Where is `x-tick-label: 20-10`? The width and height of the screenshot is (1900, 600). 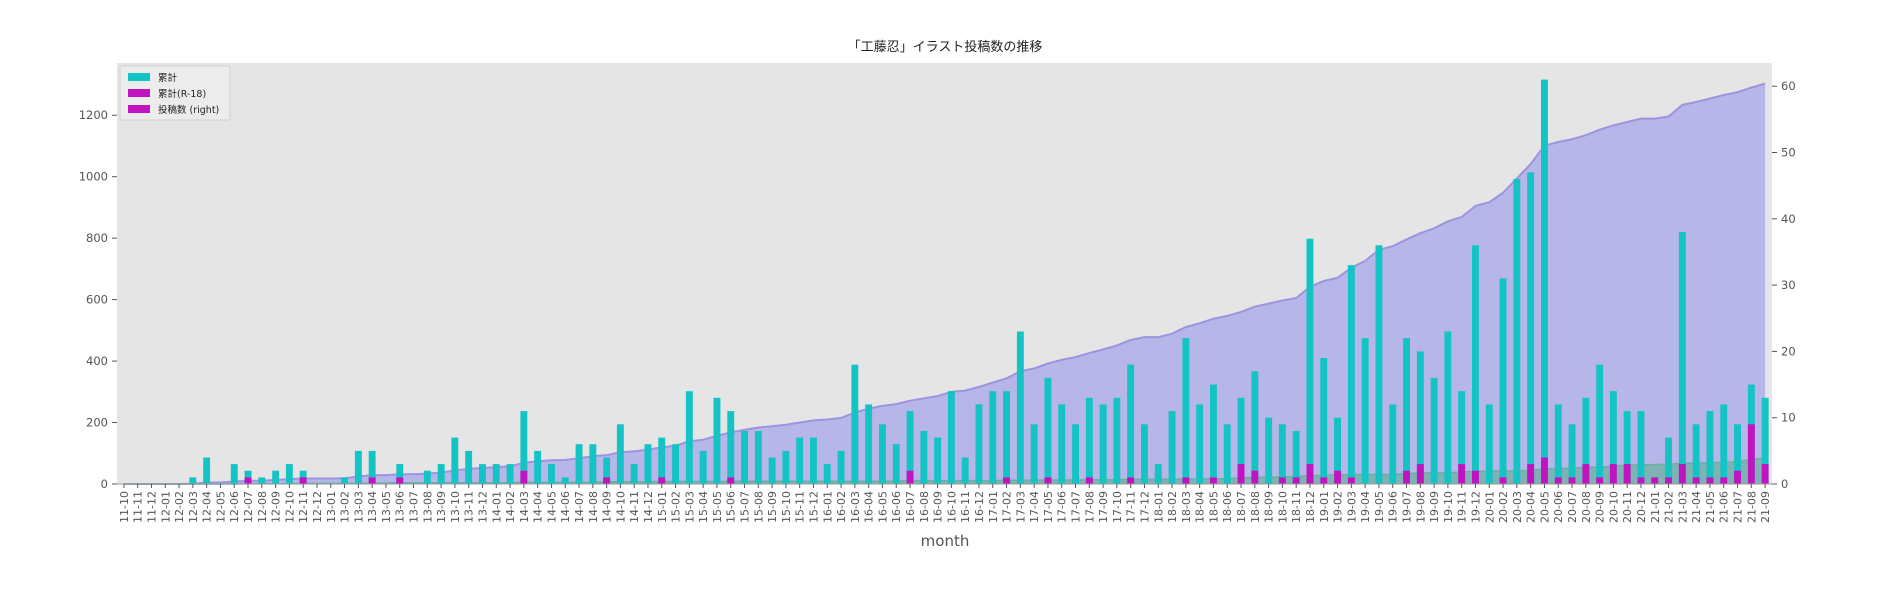
x-tick-label: 20-10 is located at coordinates (1613, 507).